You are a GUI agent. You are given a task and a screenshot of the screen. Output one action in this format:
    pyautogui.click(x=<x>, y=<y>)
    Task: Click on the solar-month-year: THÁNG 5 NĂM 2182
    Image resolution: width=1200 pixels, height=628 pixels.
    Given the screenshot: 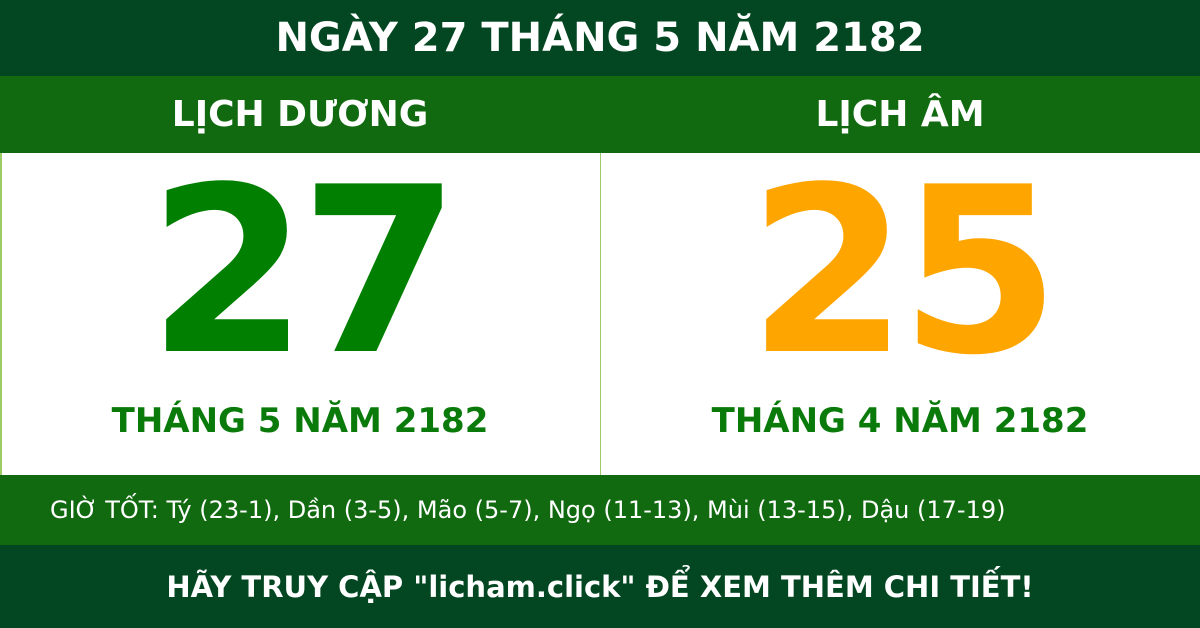 What is the action you would take?
    pyautogui.click(x=300, y=421)
    